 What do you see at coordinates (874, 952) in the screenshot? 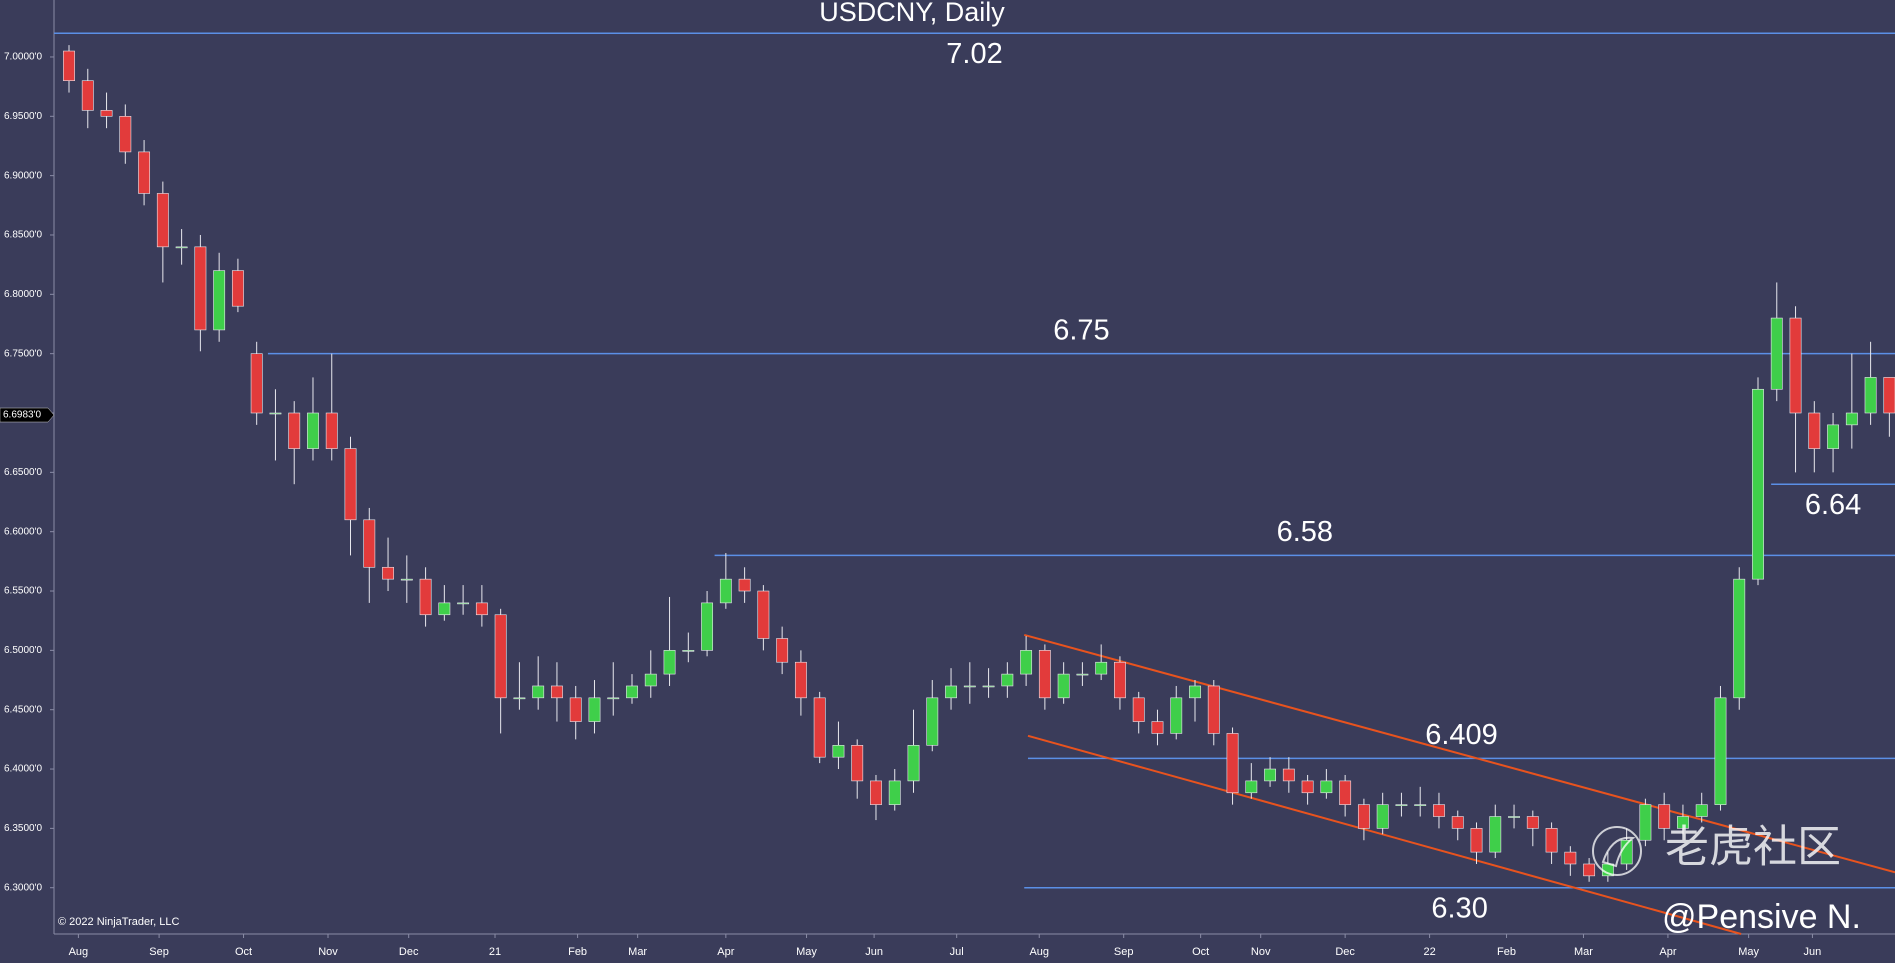
I see `x-tick-label: Jun` at bounding box center [874, 952].